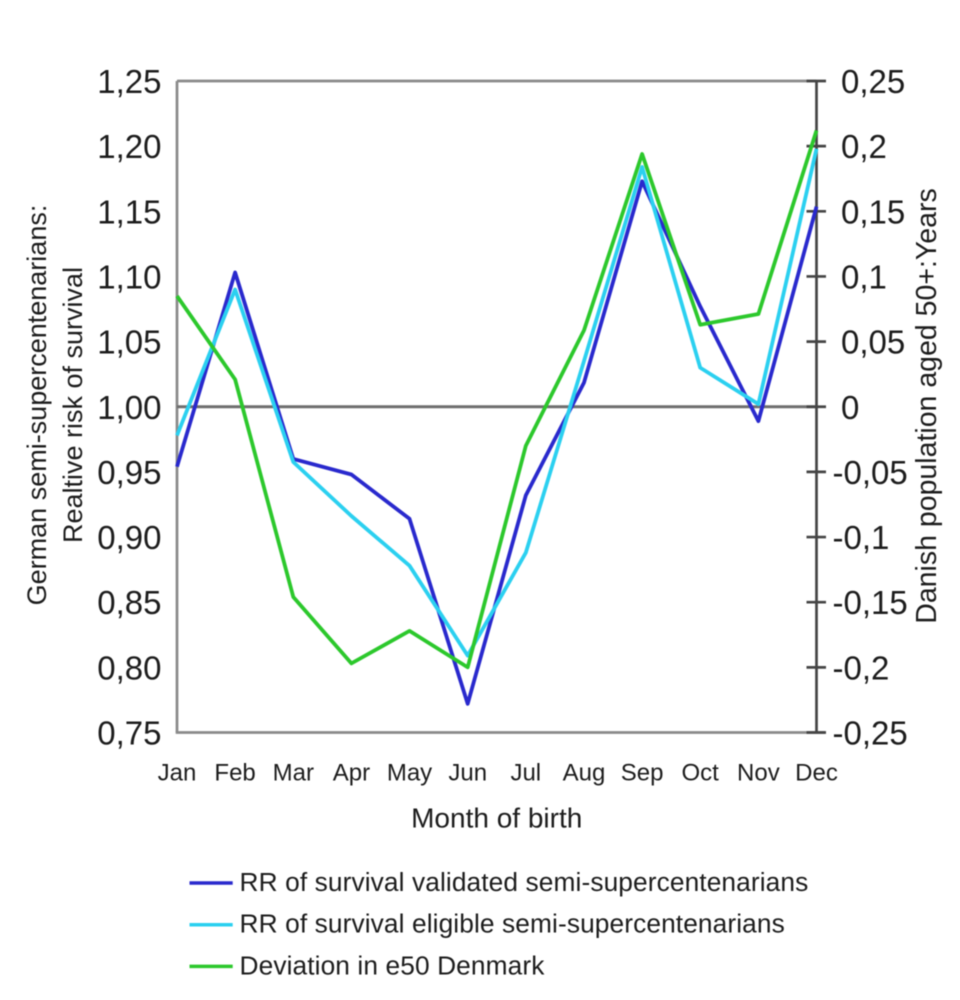 The height and width of the screenshot is (1000, 960). Describe the element at coordinates (129, 211) in the screenshot. I see `svg-text: 1,15` at that location.